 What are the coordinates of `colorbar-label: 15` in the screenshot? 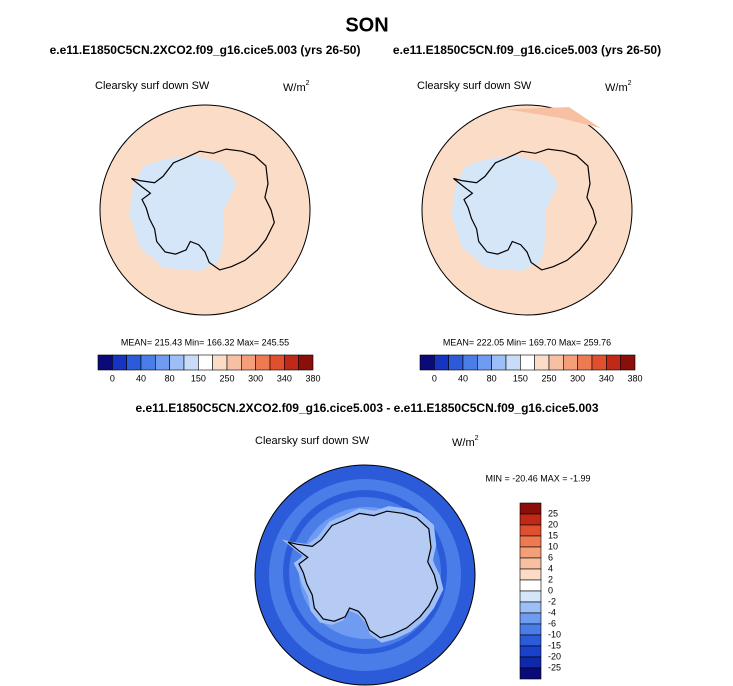 It's located at (553, 535).